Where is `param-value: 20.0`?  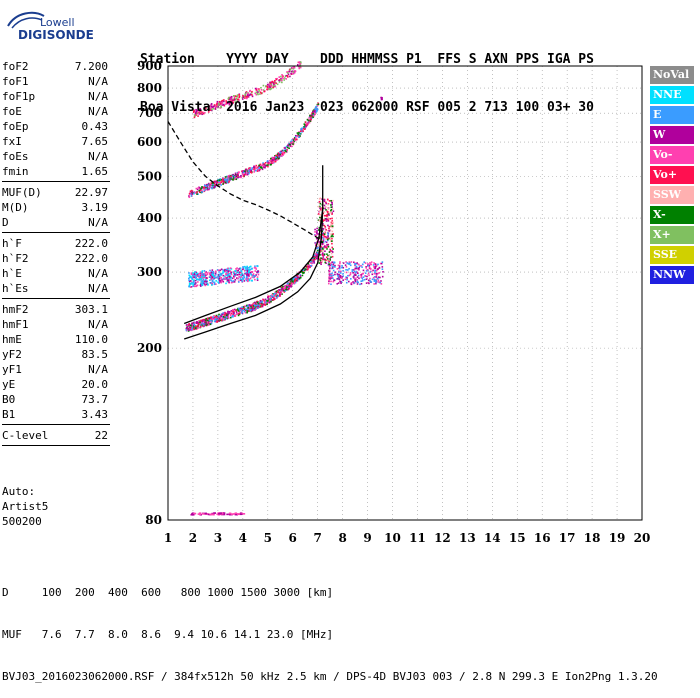
param-value: 20.0 is located at coordinates (95, 384).